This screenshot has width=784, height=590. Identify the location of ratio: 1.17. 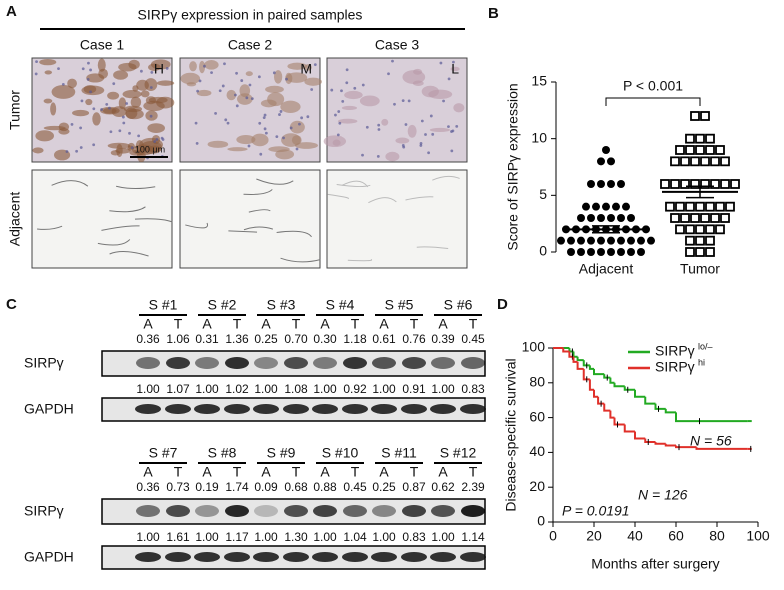
(237, 537).